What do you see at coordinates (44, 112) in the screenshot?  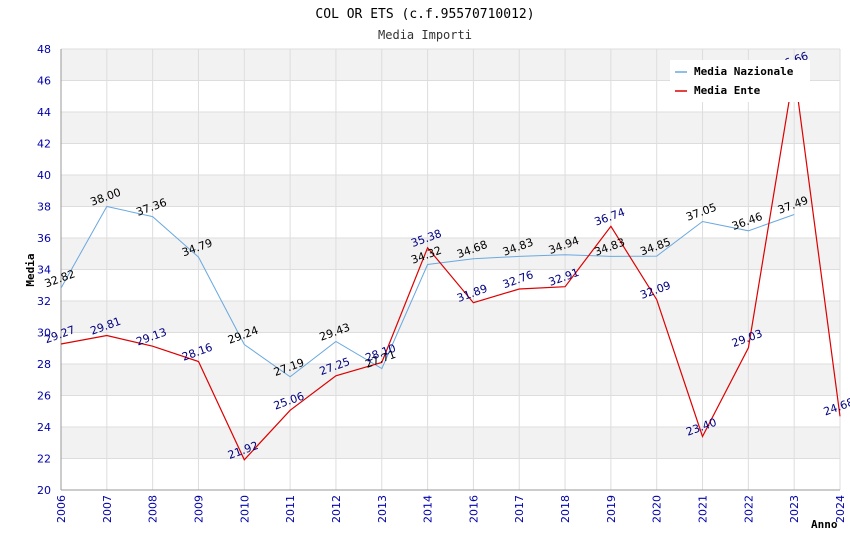 I see `y-tick-44: 44` at bounding box center [44, 112].